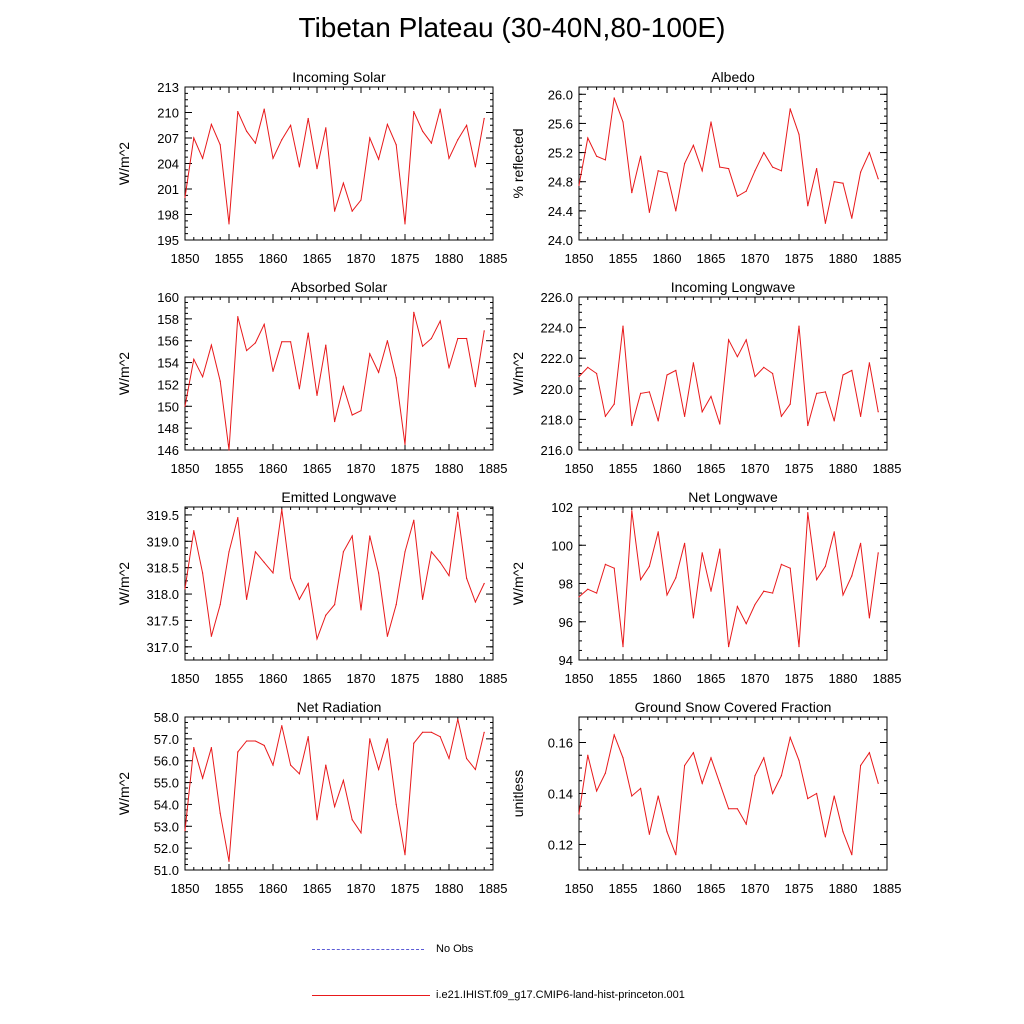 The height and width of the screenshot is (1024, 1024). What do you see at coordinates (162, 515) in the screenshot?
I see `panel-5-ytick-label: 319.5` at bounding box center [162, 515].